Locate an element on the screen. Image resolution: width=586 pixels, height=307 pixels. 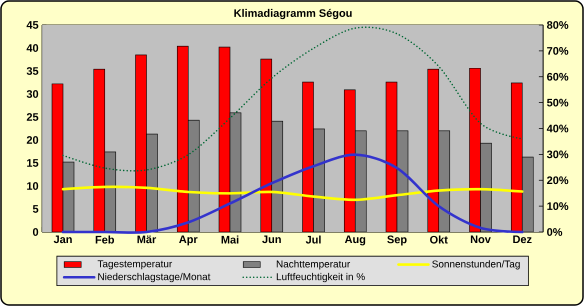
y-tick-label: 35 is located at coordinates (32, 71).